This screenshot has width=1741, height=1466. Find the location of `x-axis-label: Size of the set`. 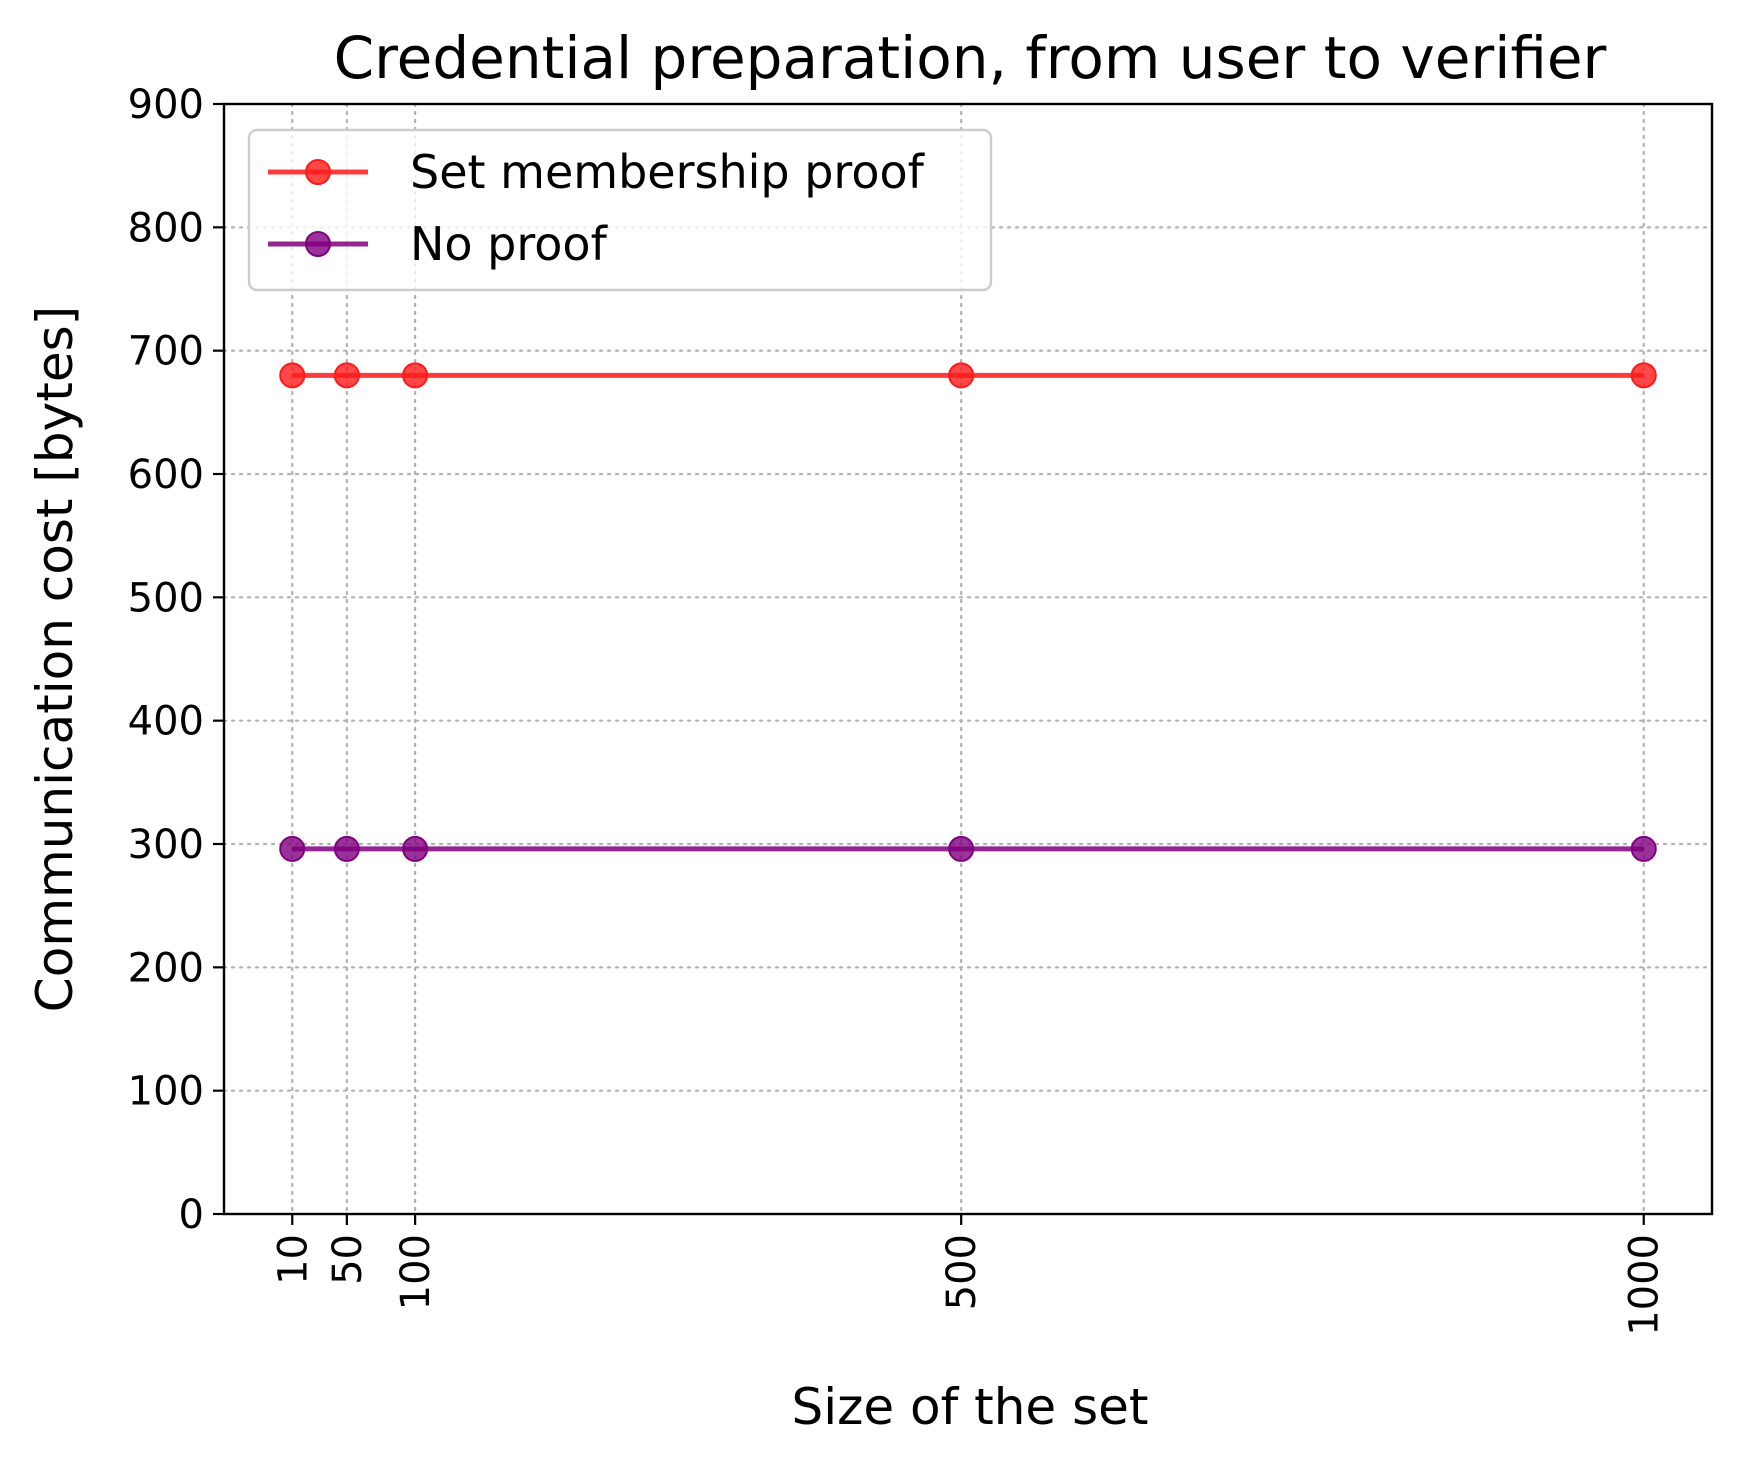

x-axis-label: Size of the set is located at coordinates (970, 1407).